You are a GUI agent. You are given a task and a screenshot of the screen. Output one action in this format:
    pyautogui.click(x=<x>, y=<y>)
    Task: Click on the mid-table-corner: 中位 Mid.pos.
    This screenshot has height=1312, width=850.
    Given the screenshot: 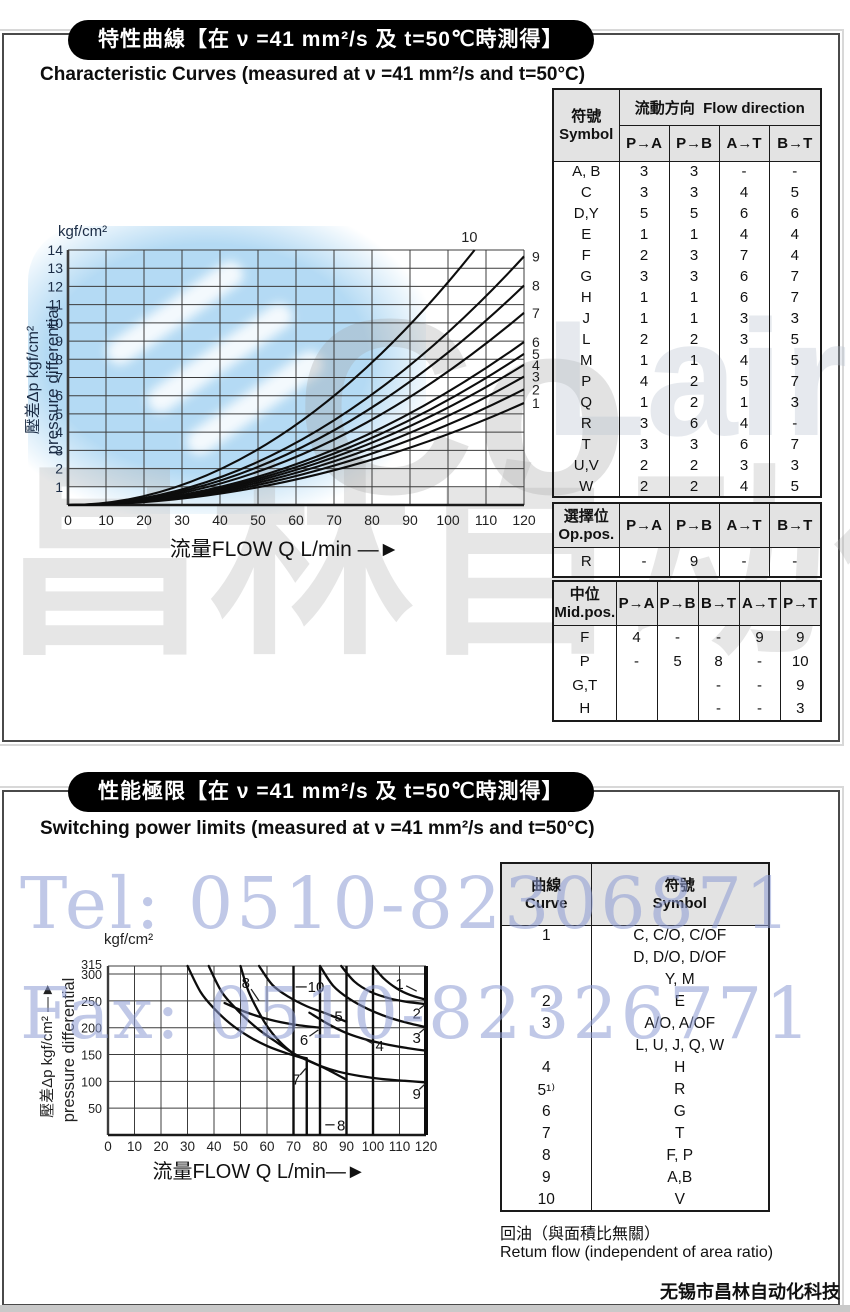 What is the action you would take?
    pyautogui.click(x=584, y=603)
    